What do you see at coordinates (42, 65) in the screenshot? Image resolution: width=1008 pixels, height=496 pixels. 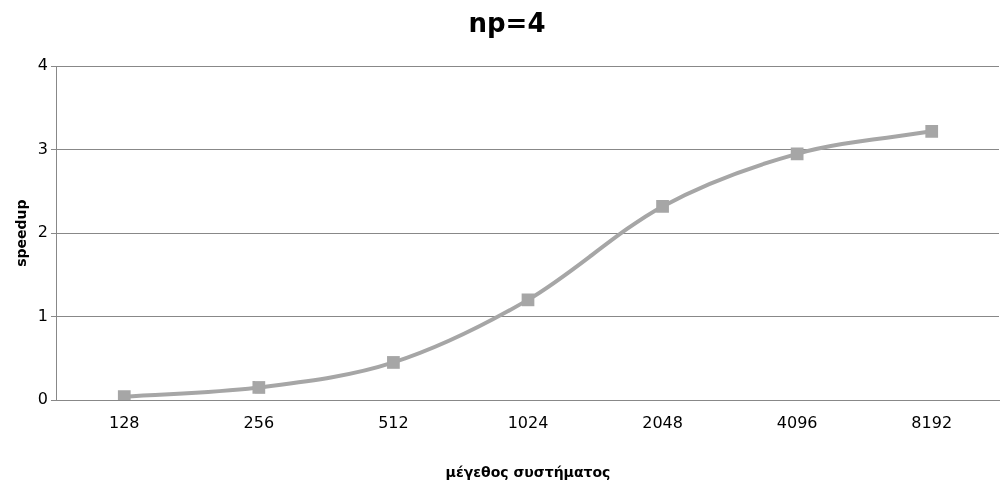 I see `y-tick-label: 4` at bounding box center [42, 65].